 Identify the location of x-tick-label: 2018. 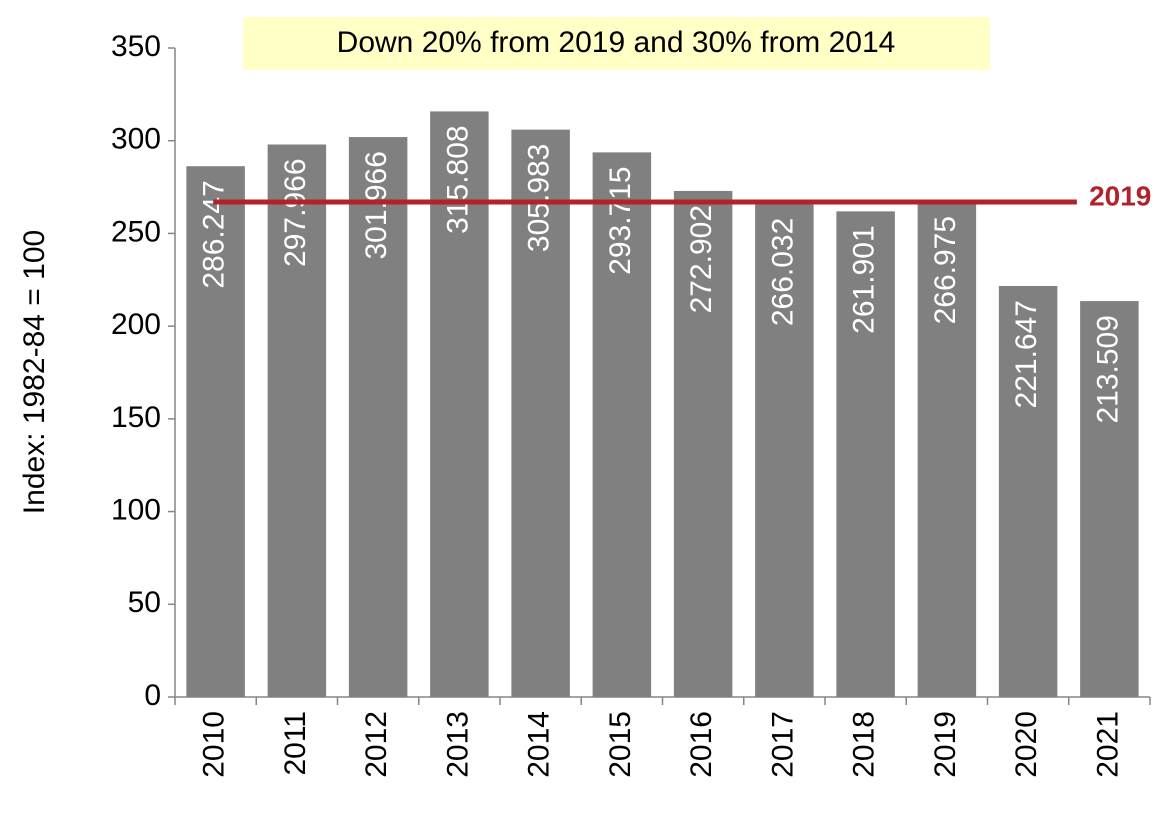
(864, 744).